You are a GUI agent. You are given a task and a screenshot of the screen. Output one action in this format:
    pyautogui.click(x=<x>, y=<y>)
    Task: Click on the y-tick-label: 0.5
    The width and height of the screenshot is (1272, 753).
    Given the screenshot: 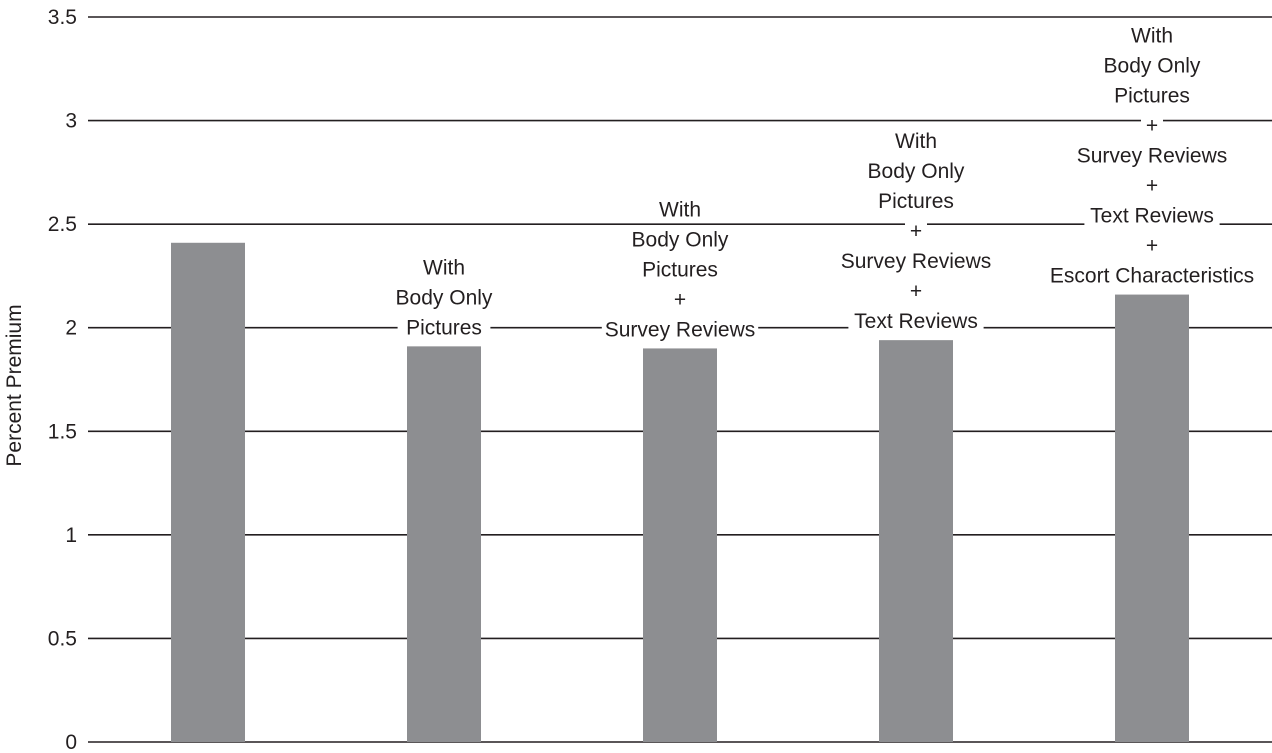 What is the action you would take?
    pyautogui.click(x=62, y=638)
    